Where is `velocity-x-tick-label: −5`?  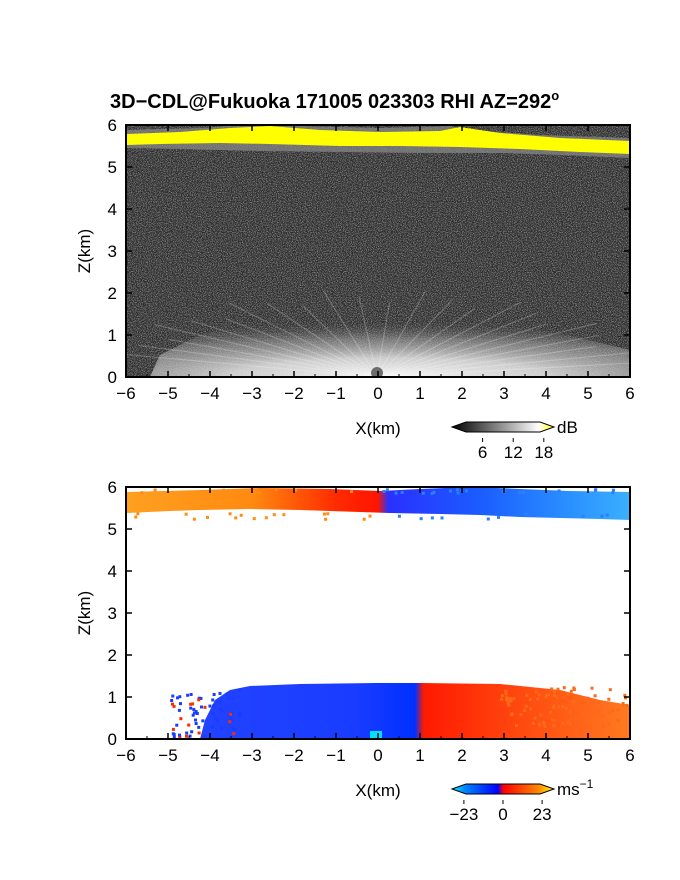
velocity-x-tick-label: −5 is located at coordinates (167, 755).